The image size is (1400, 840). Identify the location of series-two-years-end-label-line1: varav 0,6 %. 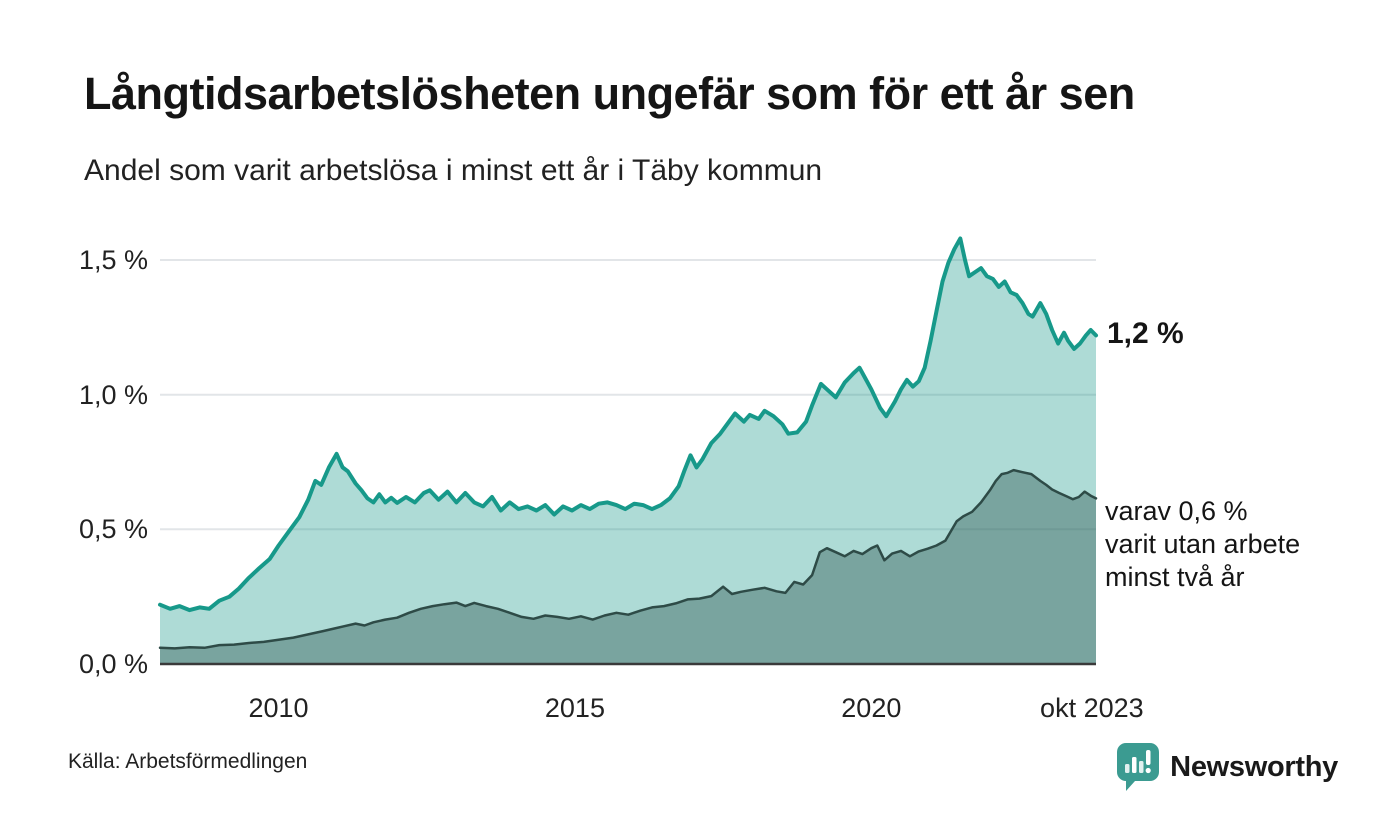
(1176, 511).